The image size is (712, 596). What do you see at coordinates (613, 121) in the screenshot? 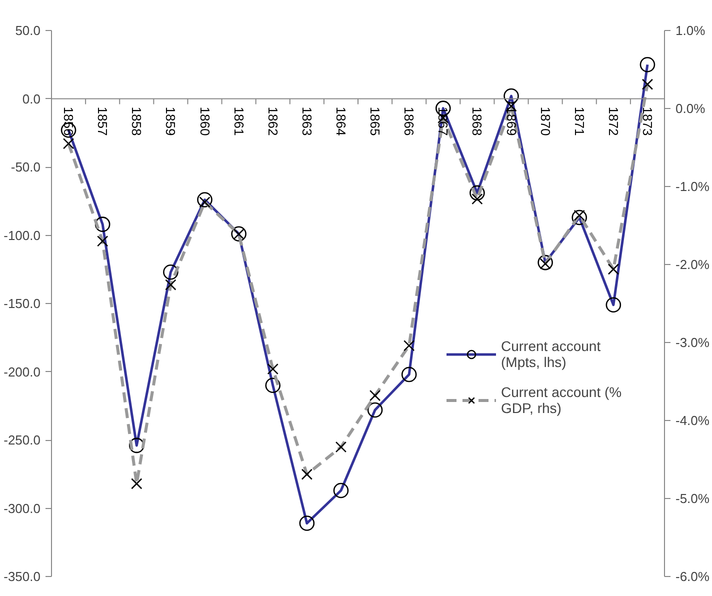
I see `x-tick-label: 1872` at bounding box center [613, 121].